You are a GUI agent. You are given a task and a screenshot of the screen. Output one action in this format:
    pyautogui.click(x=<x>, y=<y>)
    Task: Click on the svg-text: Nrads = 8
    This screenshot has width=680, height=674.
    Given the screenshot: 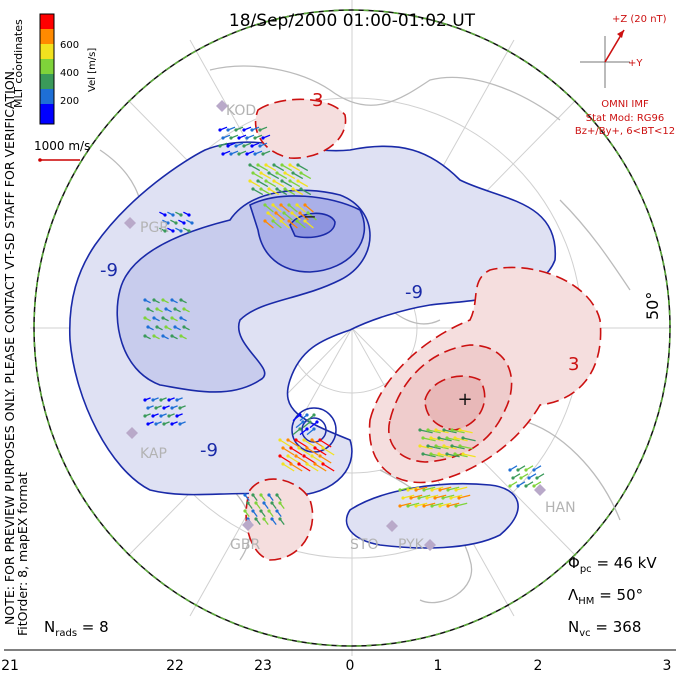 What is the action you would take?
    pyautogui.click(x=76, y=628)
    